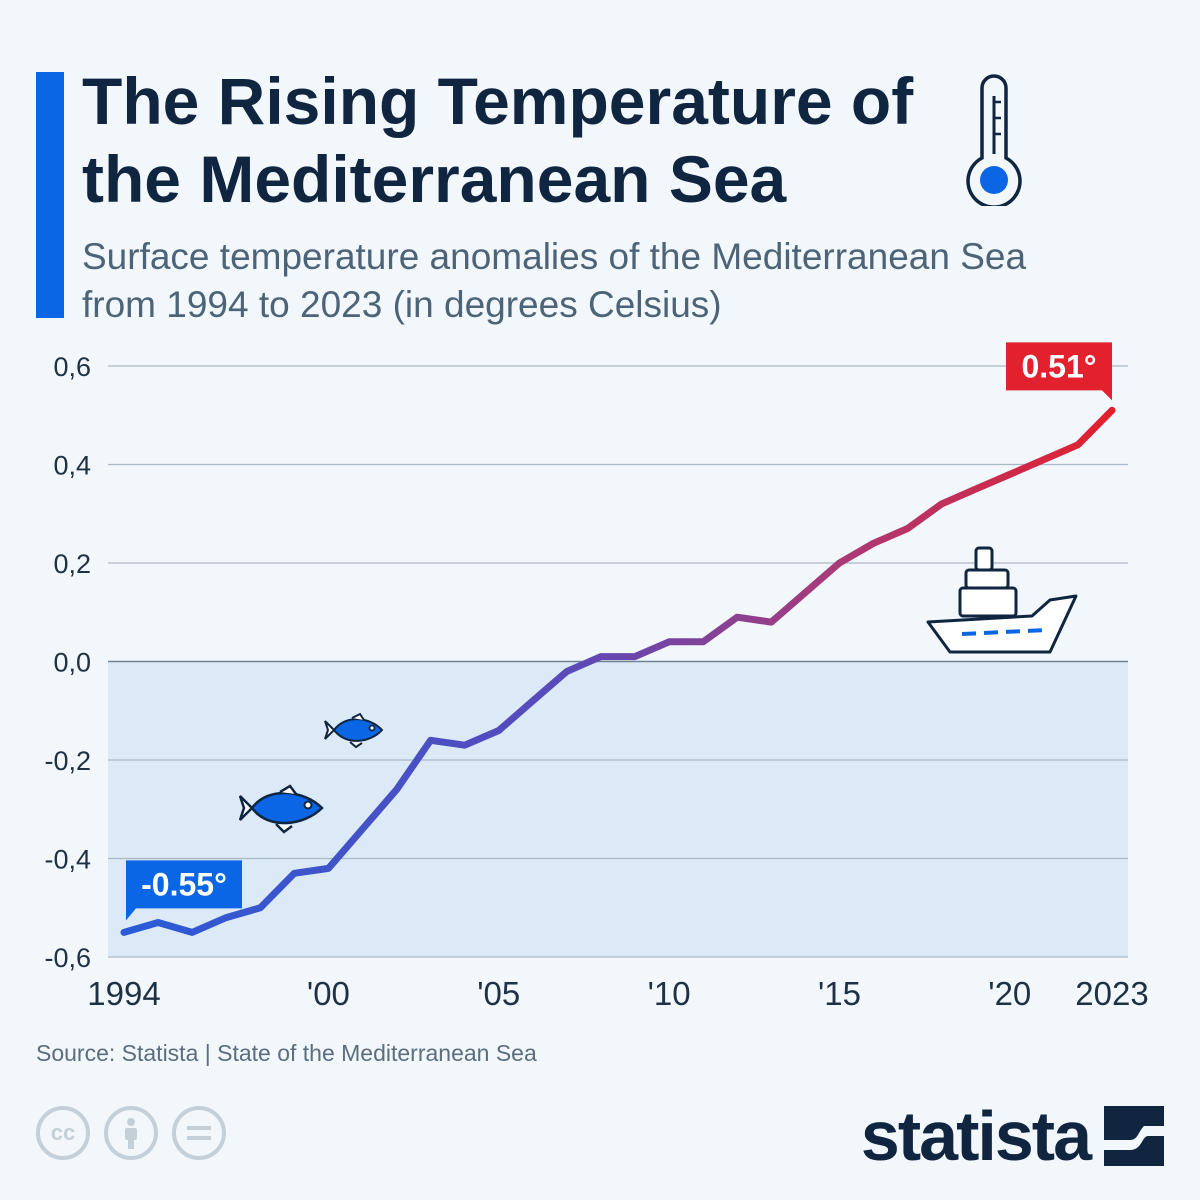 The width and height of the screenshot is (1200, 1200). I want to click on thermometer-icon, so click(994, 140).